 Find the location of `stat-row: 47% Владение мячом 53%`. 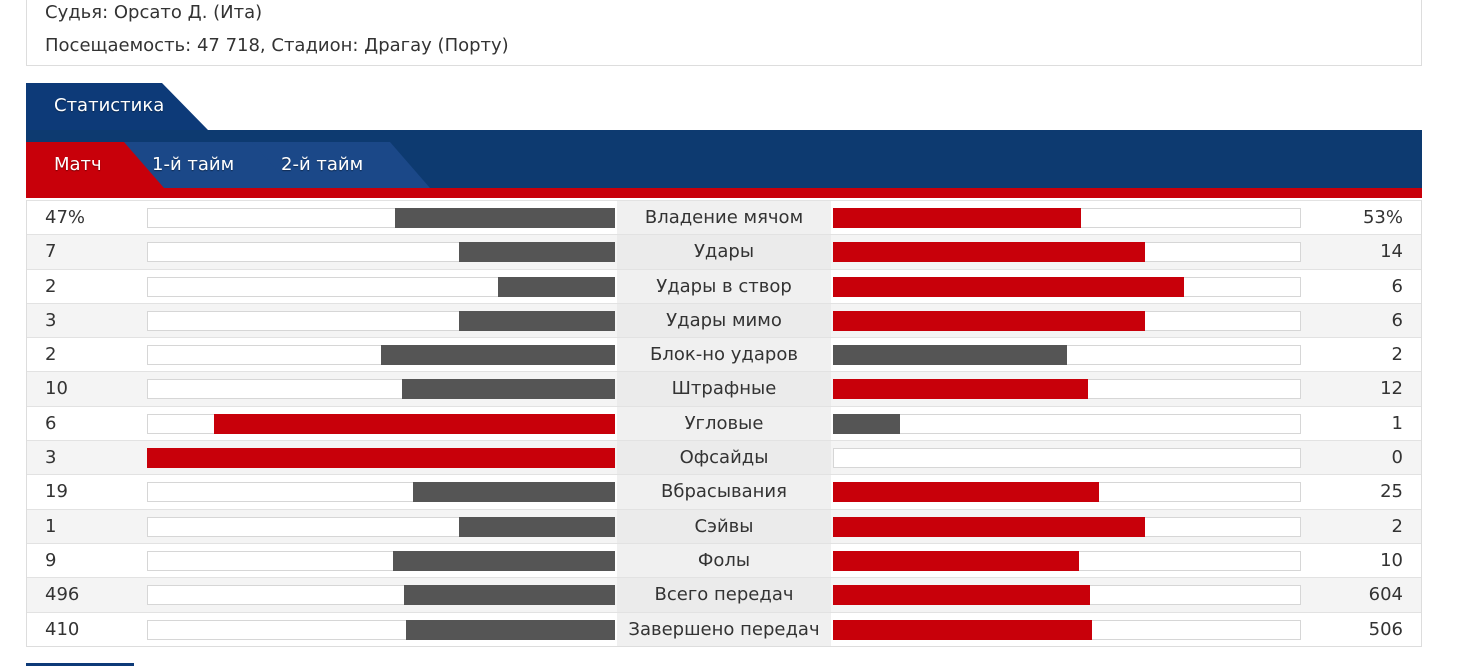

stat-row: 47% Владение мячом 53% is located at coordinates (724, 217).